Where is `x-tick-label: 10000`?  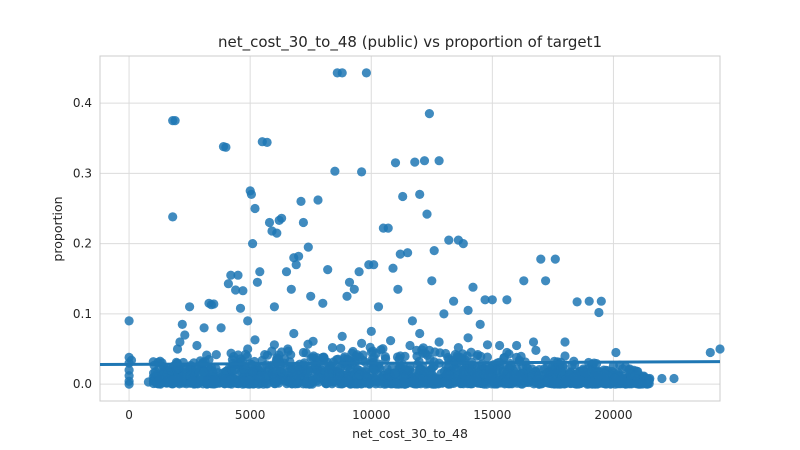 x-tick-label: 10000 is located at coordinates (371, 415).